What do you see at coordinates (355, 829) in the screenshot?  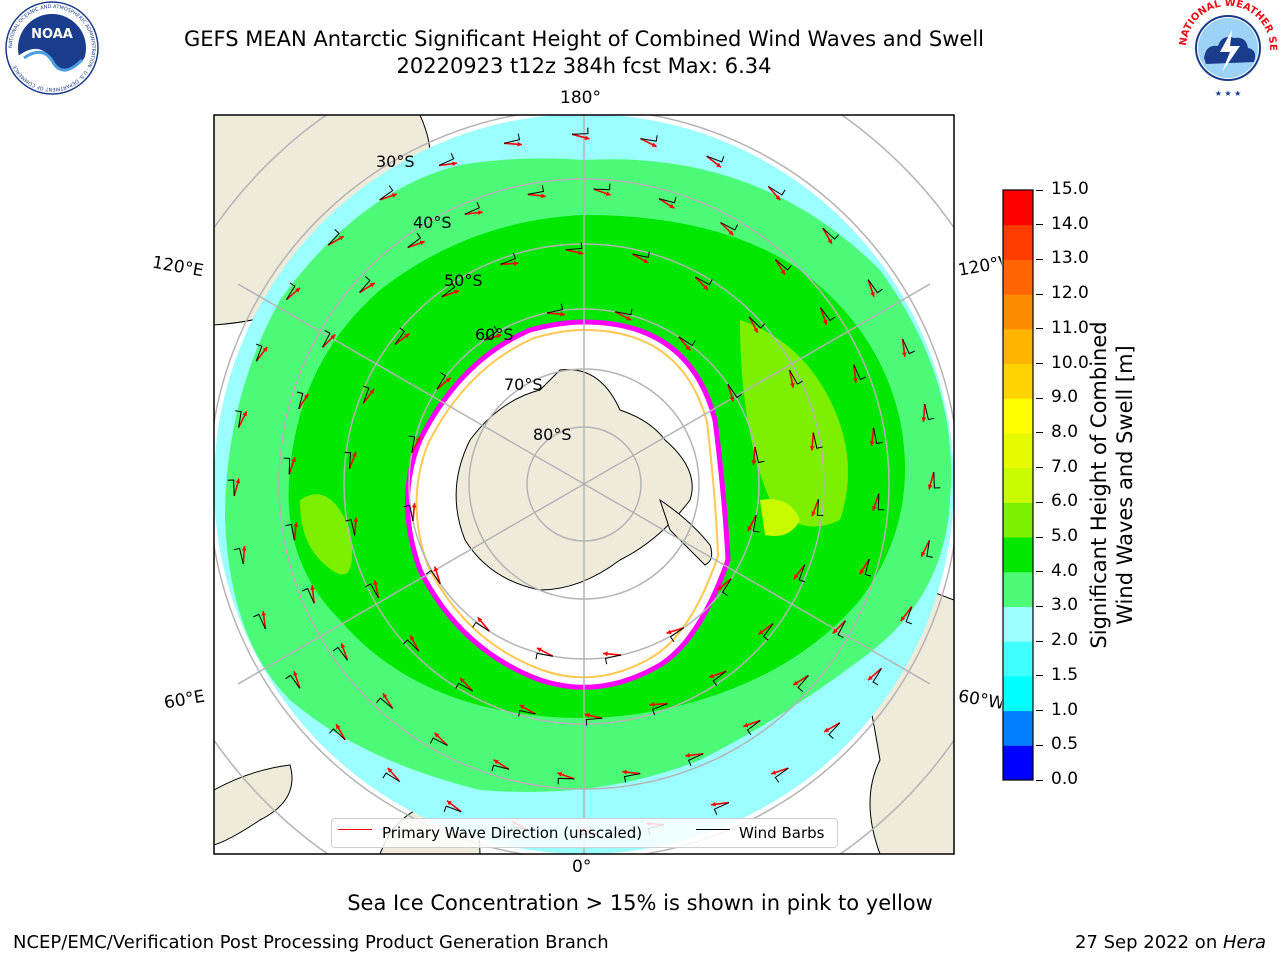 I see `legend-wave-swatch` at bounding box center [355, 829].